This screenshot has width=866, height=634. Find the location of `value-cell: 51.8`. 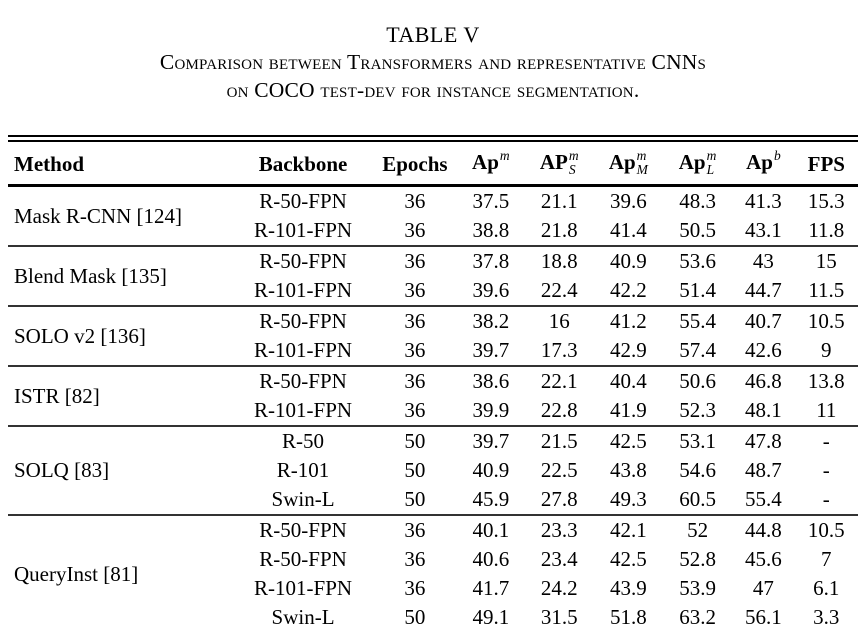

value-cell: 51.8 is located at coordinates (628, 617).